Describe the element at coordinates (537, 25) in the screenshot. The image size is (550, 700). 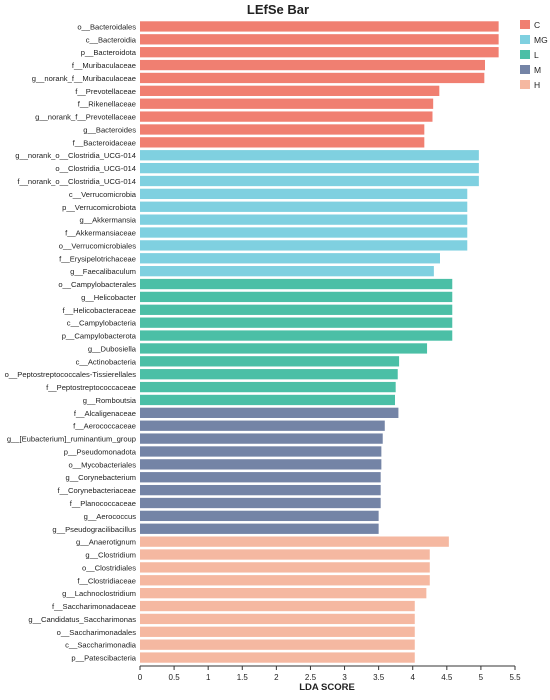
I see `legend-label: C` at that location.